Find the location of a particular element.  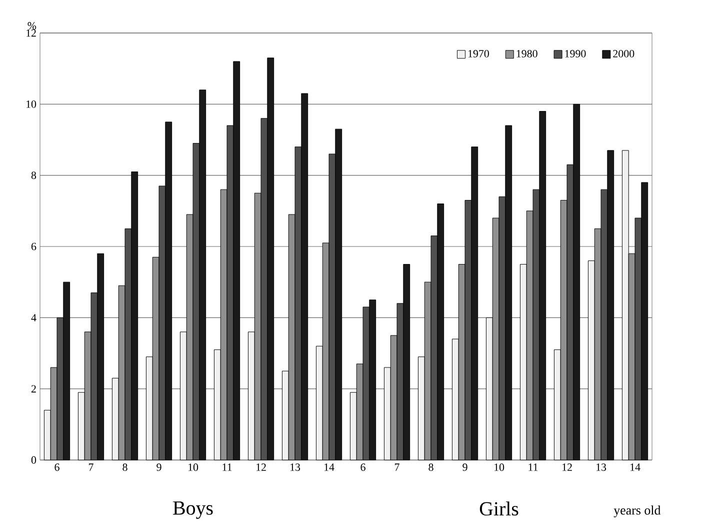

y-tick-label: 4 is located at coordinates (33, 318).